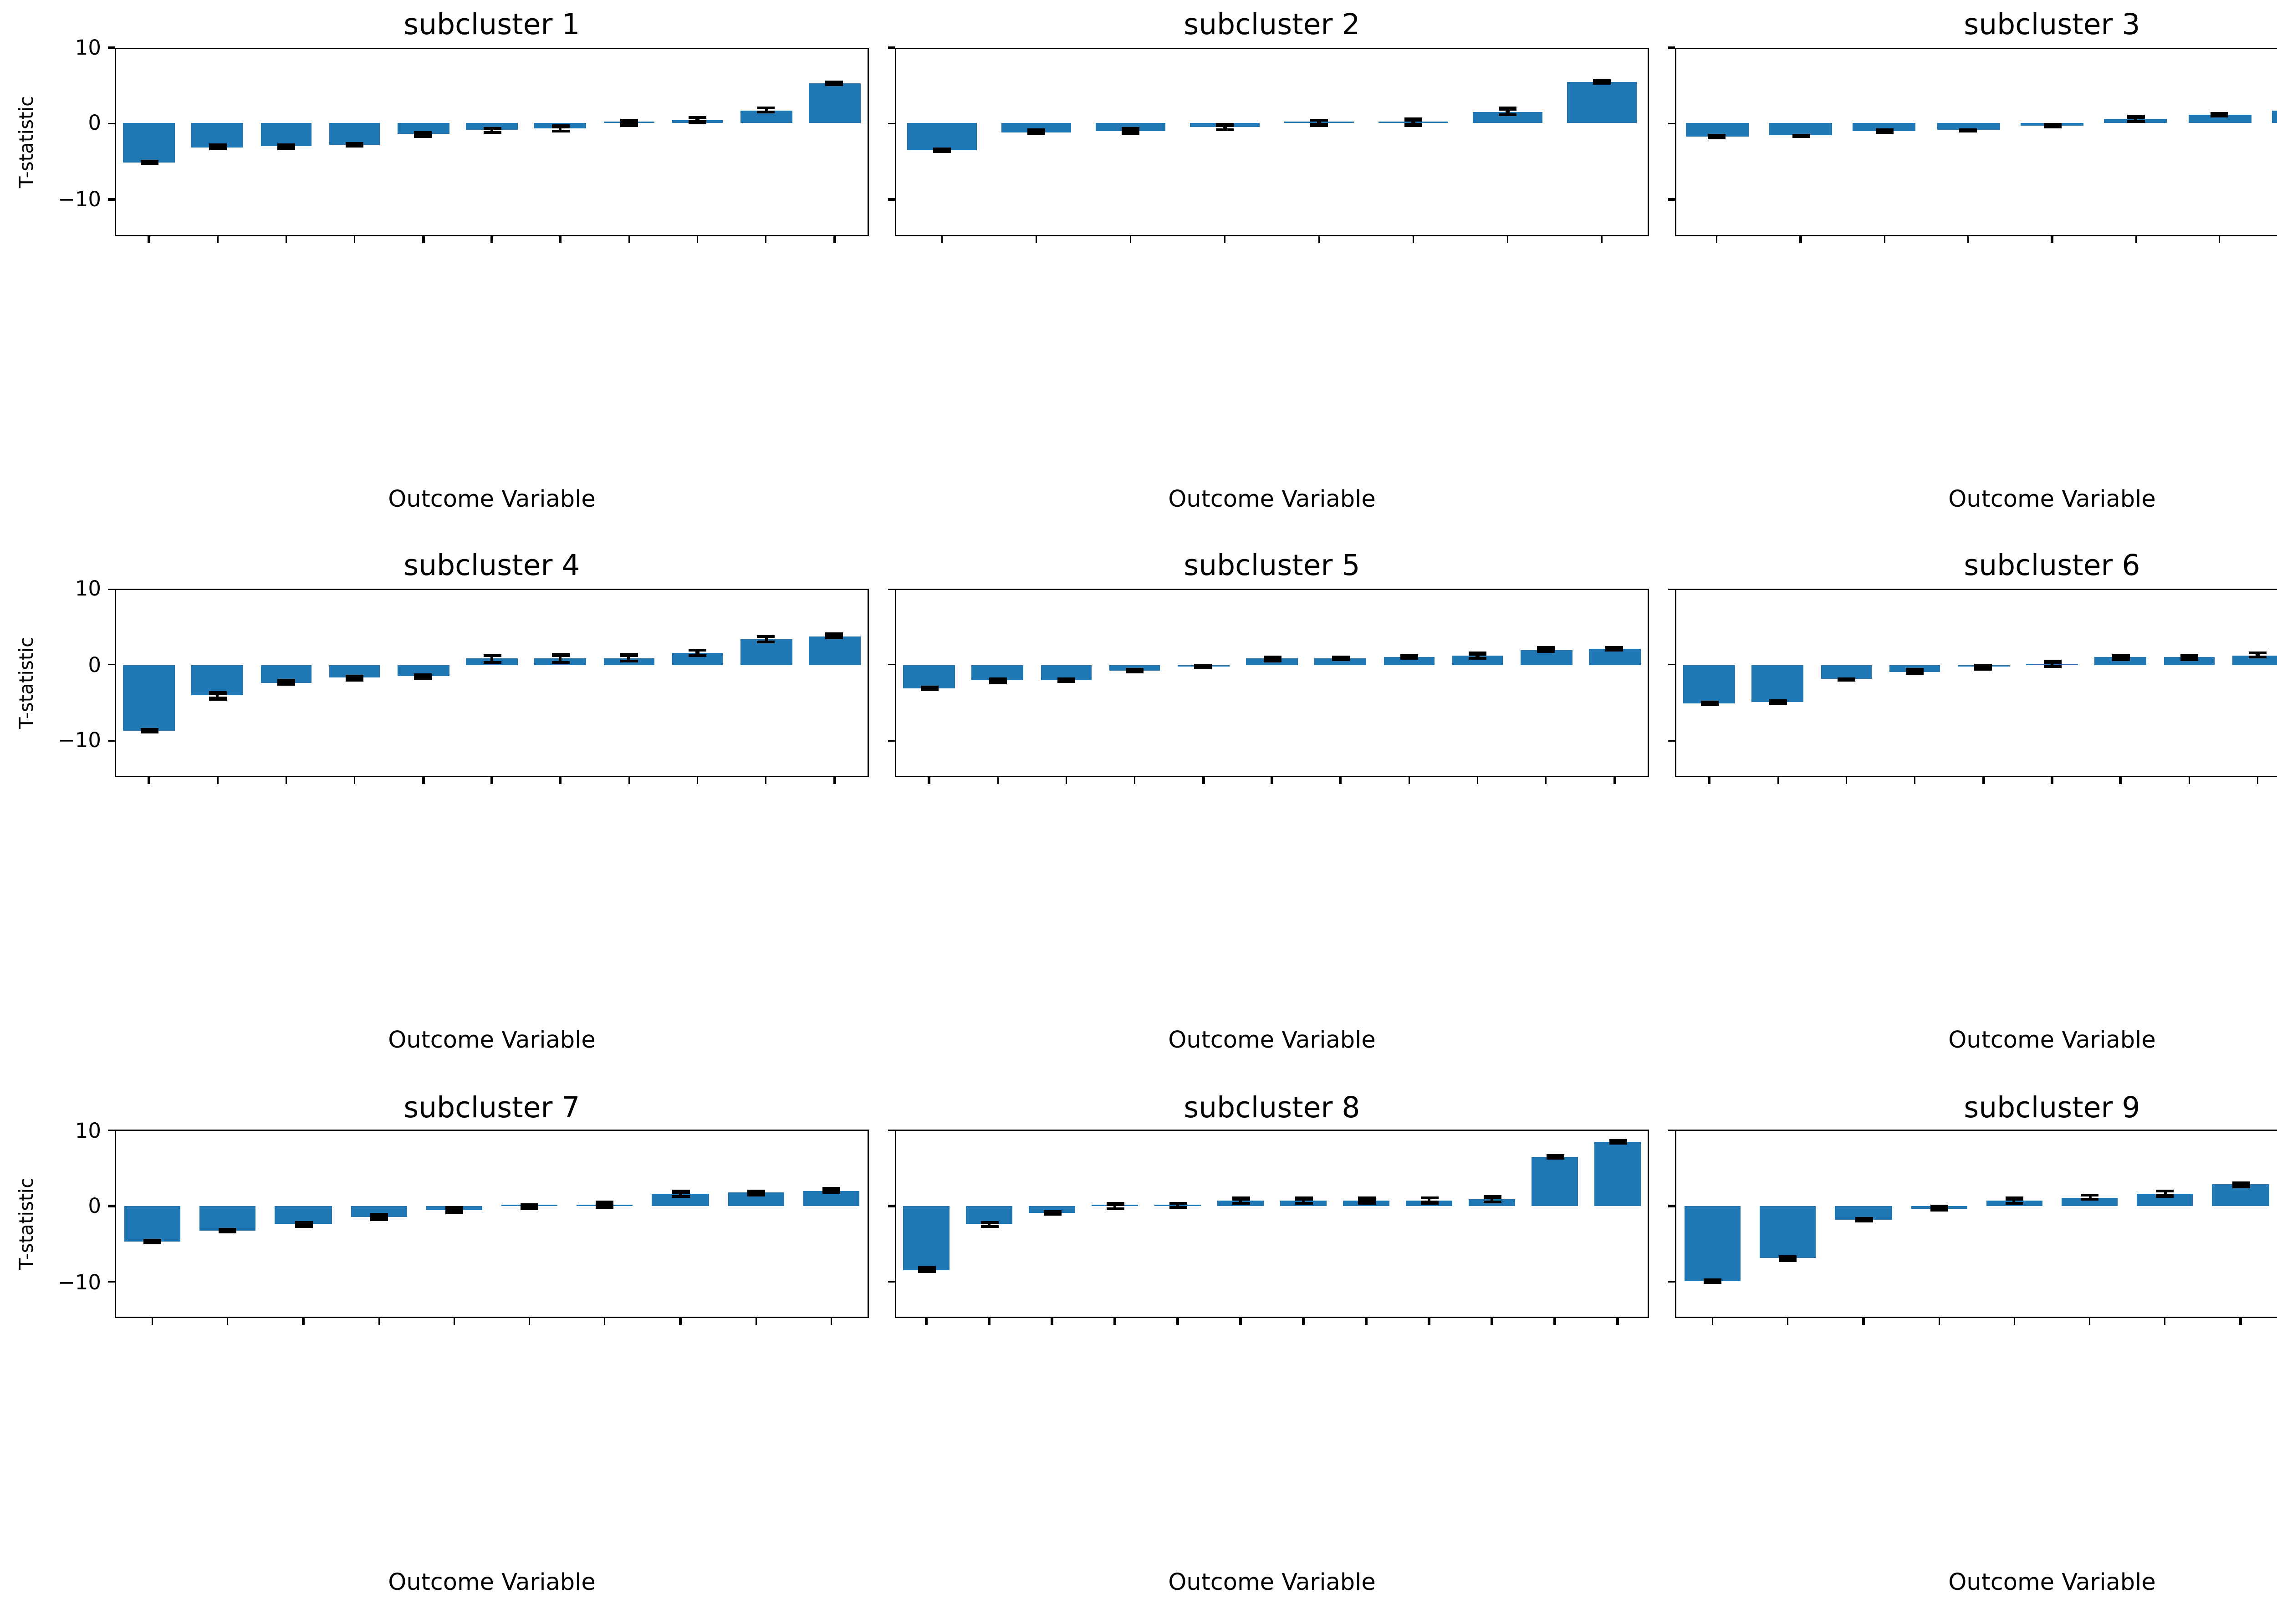 Image resolution: width=2277 pixels, height=1624 pixels. Describe the element at coordinates (80, 1282) in the screenshot. I see `y-tick-label: −10` at that location.